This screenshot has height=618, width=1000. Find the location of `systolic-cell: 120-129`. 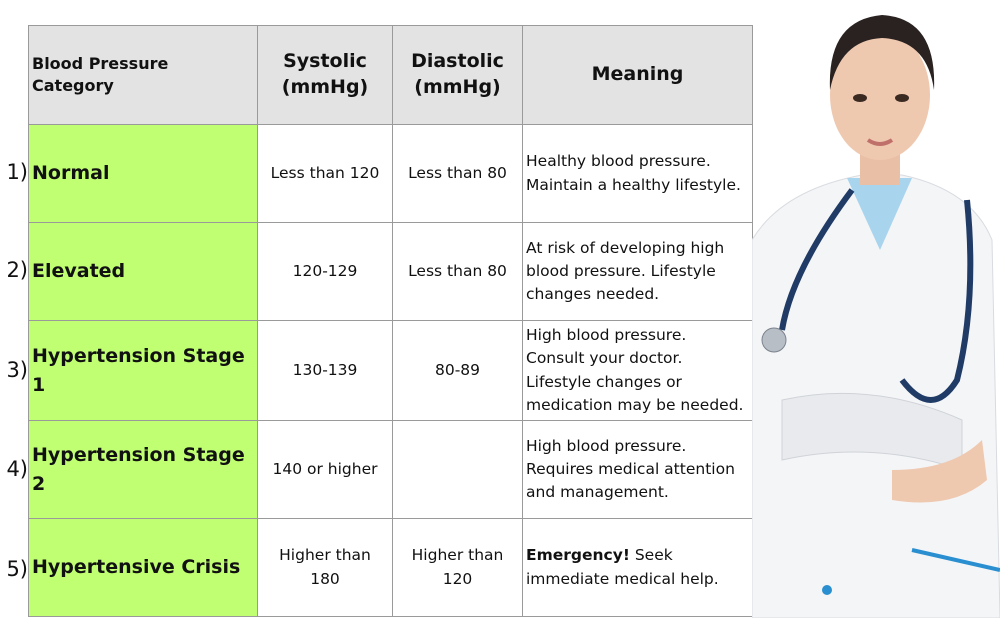

systolic-cell: 120-129 is located at coordinates (325, 271).